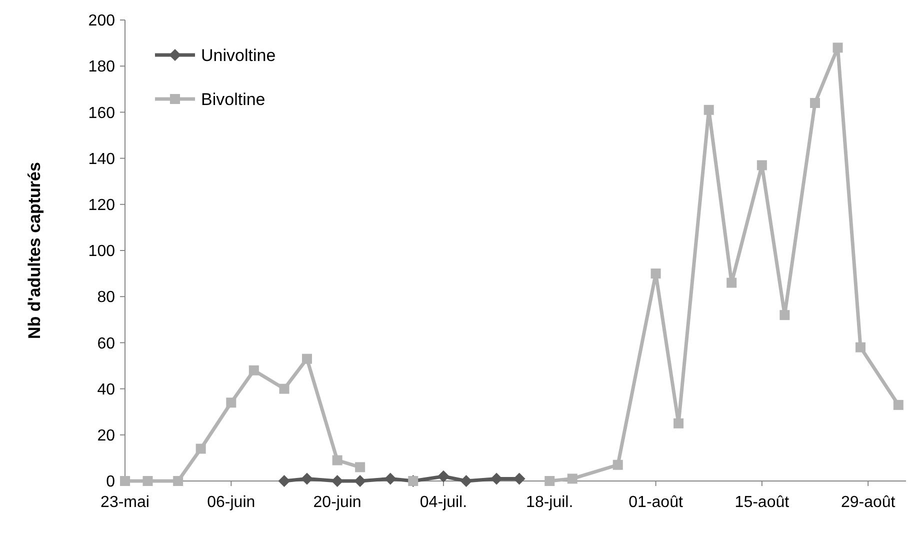 This screenshot has width=918, height=537. I want to click on y-tick-label: 0, so click(111, 482).